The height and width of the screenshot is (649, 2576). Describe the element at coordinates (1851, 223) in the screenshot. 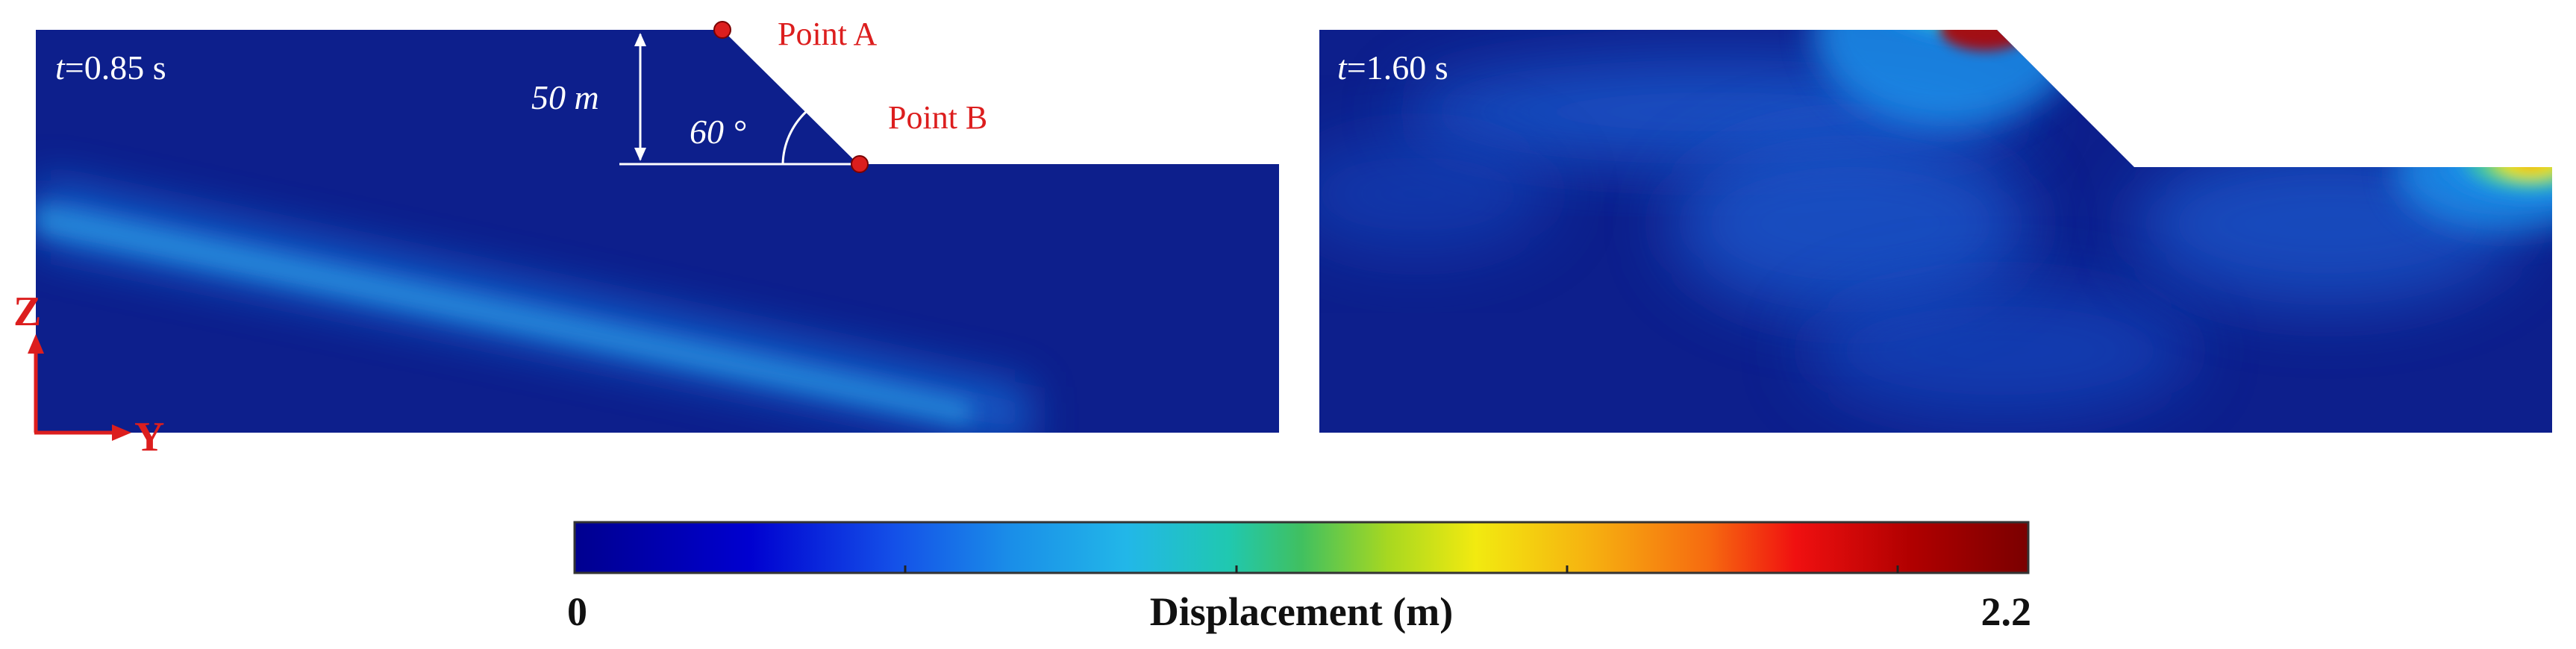

I see `diffuse-band-mid` at that location.